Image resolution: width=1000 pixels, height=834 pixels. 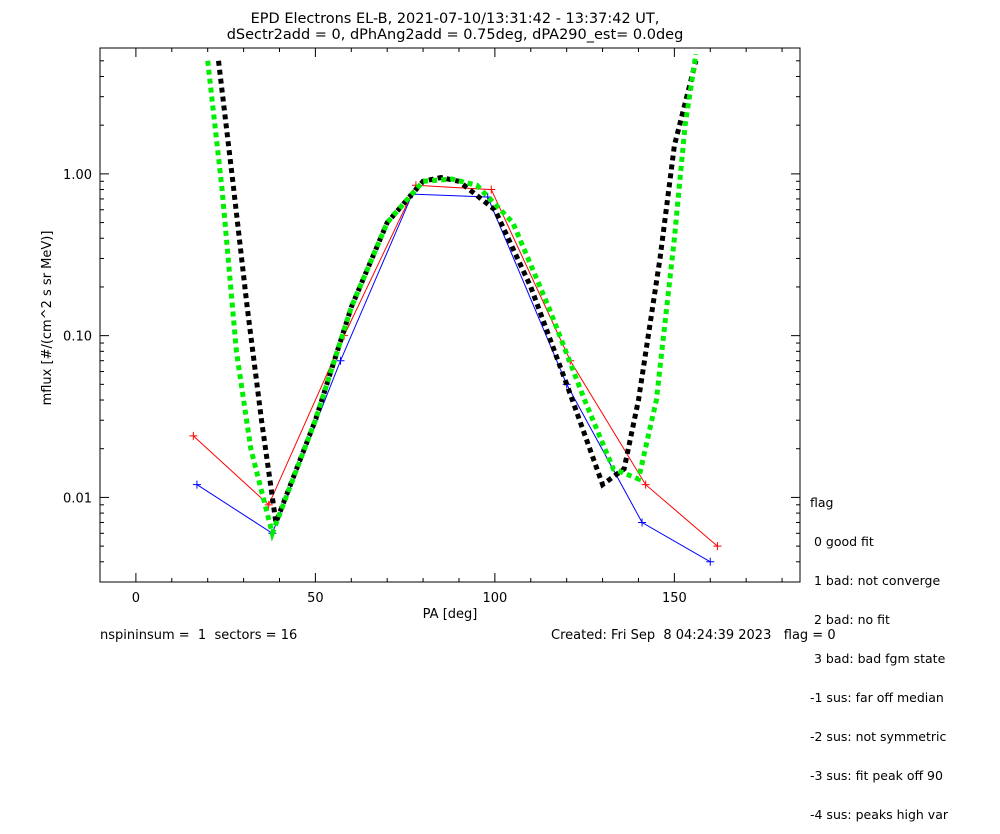 What do you see at coordinates (77, 337) in the screenshot?
I see `y-tick-label: 0.10` at bounding box center [77, 337].